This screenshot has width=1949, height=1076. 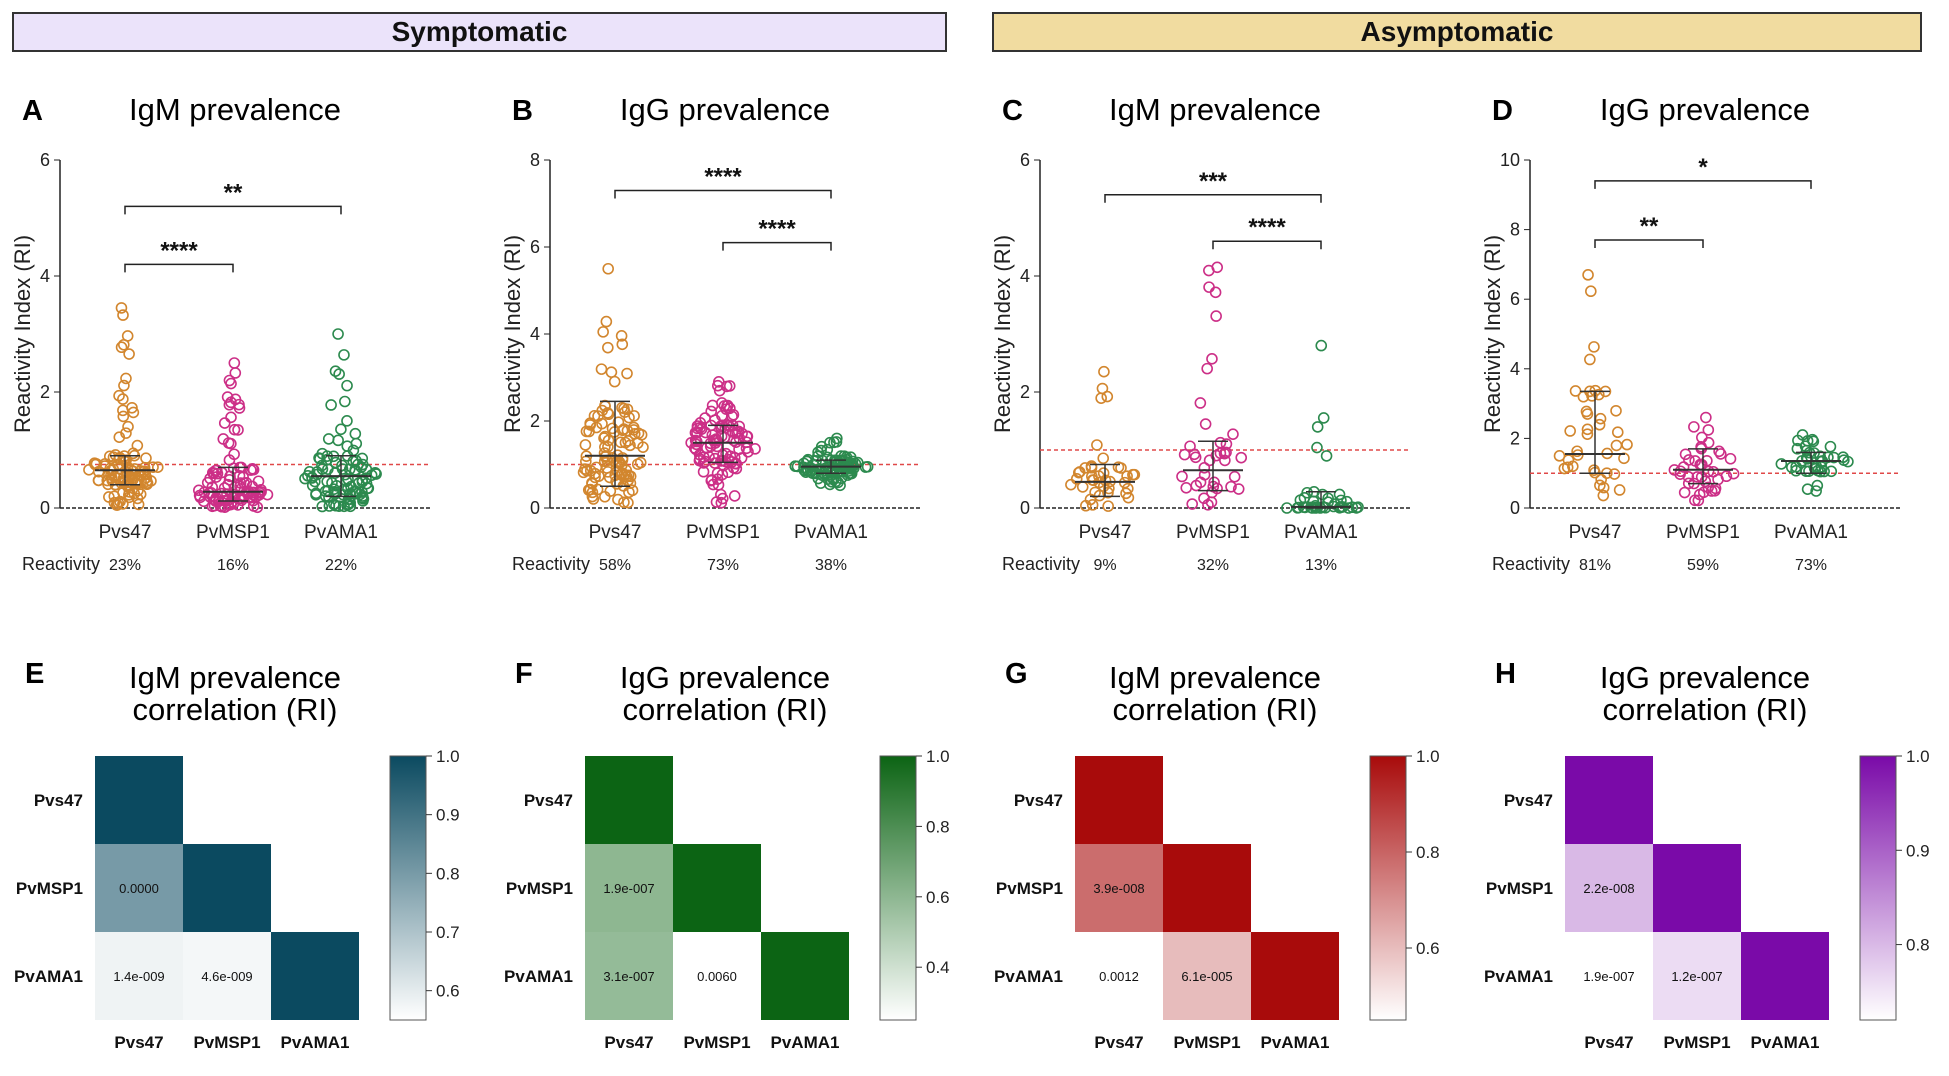 I want to click on reactivity-value: 23%, so click(x=125, y=565).